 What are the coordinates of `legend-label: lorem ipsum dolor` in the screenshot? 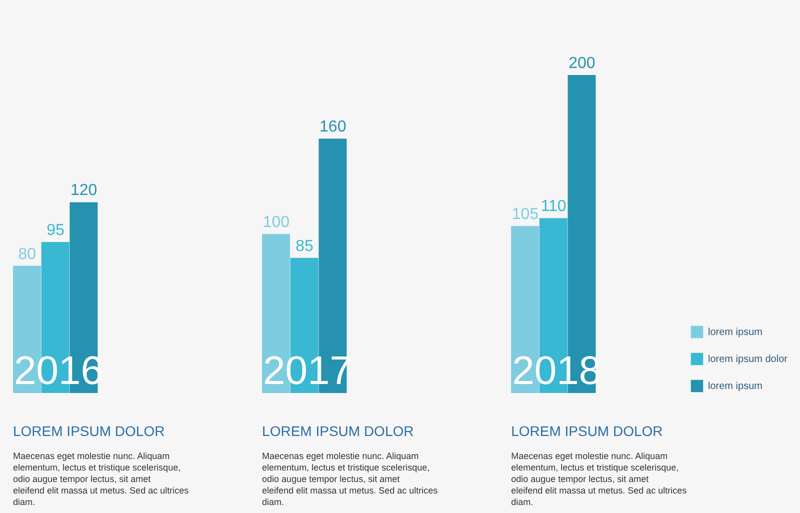 It's located at (748, 359).